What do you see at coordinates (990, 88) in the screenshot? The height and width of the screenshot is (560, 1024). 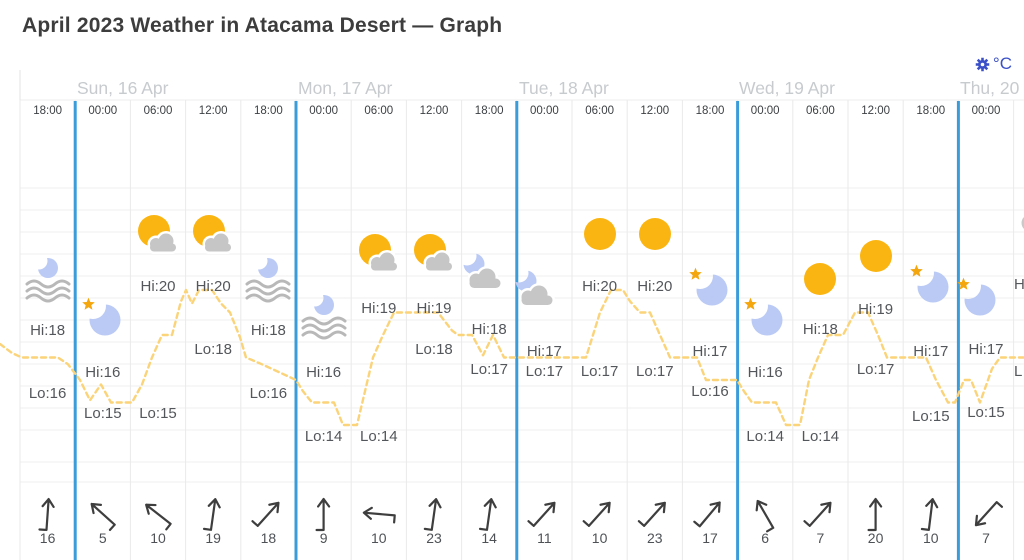 I see `day-header: Thu, 20` at bounding box center [990, 88].